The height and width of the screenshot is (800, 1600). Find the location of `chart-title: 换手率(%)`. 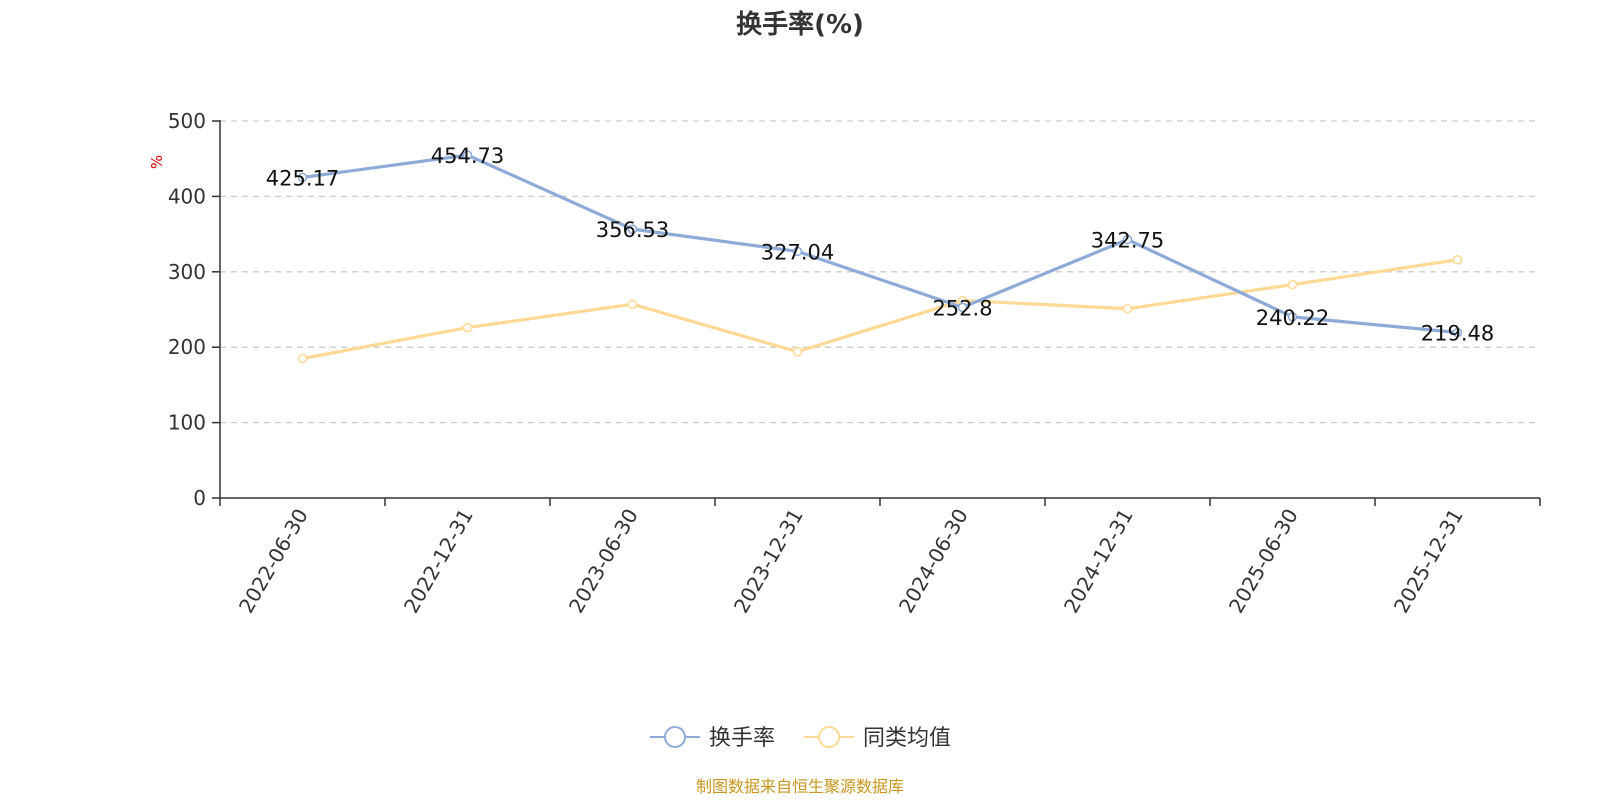

chart-title: 换手率(%) is located at coordinates (800, 24).